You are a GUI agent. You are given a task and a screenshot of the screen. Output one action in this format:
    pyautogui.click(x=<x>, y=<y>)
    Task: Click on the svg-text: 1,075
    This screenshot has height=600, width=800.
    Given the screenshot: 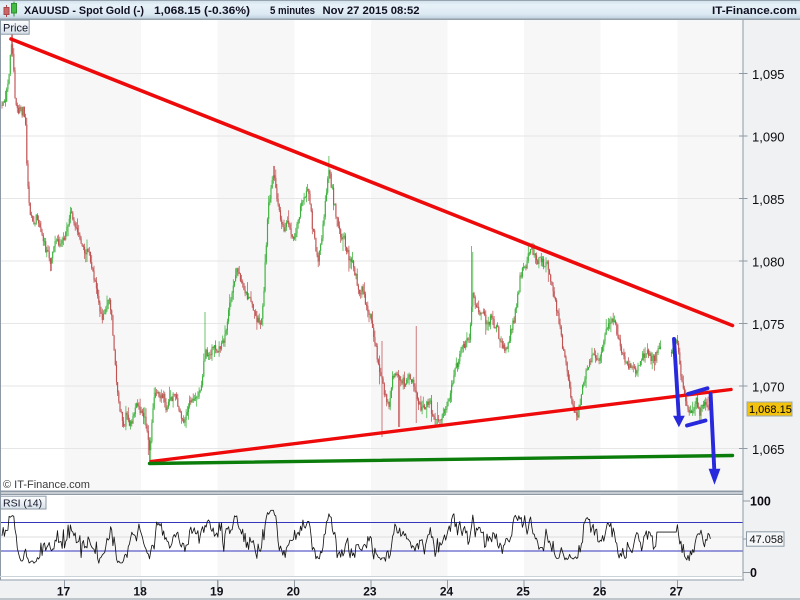 What is the action you would take?
    pyautogui.click(x=768, y=324)
    